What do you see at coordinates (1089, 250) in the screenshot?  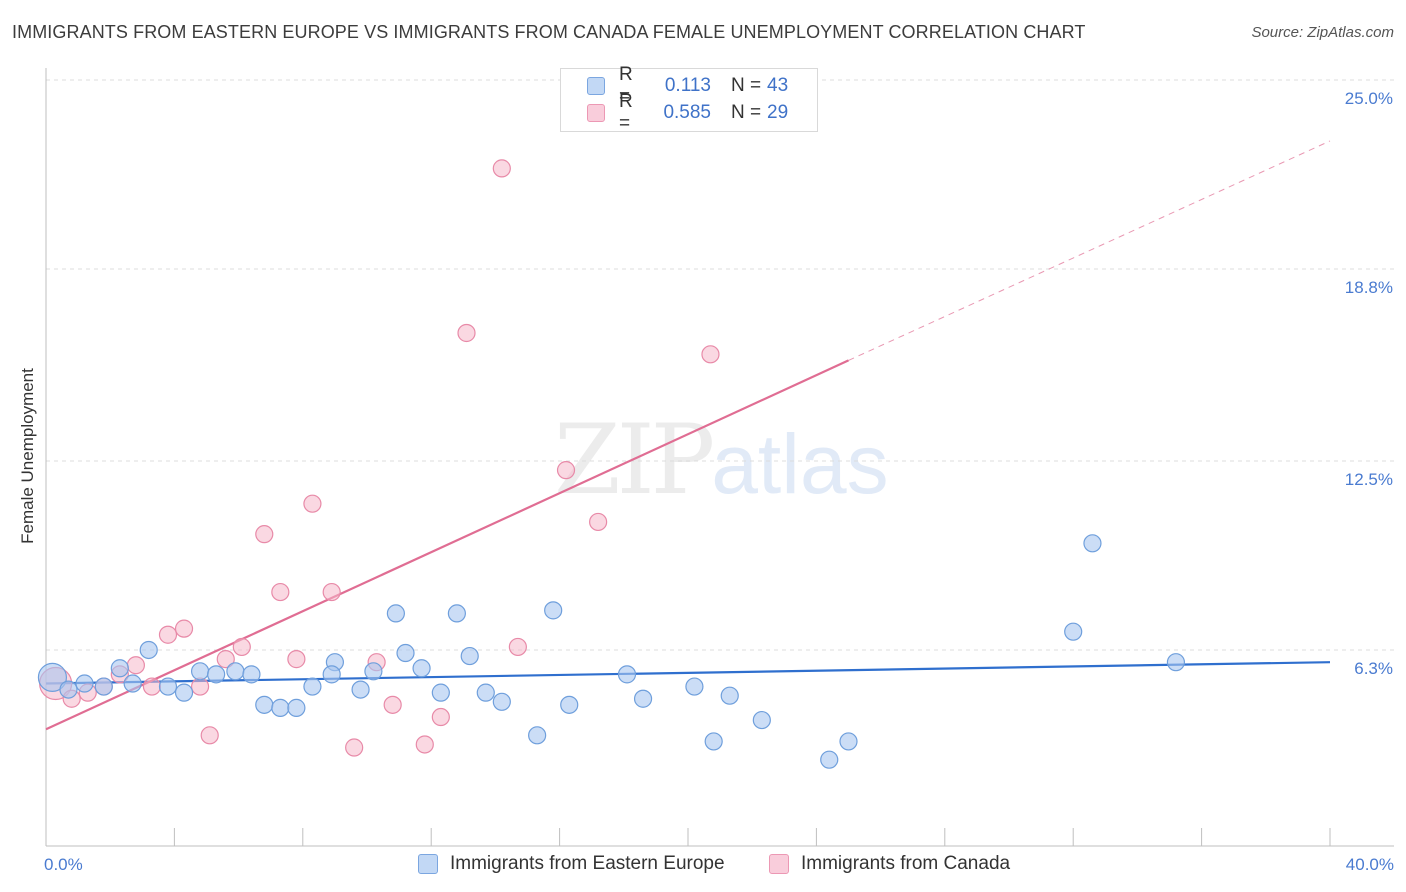 I see `trend-line-canada-projection` at bounding box center [1089, 250].